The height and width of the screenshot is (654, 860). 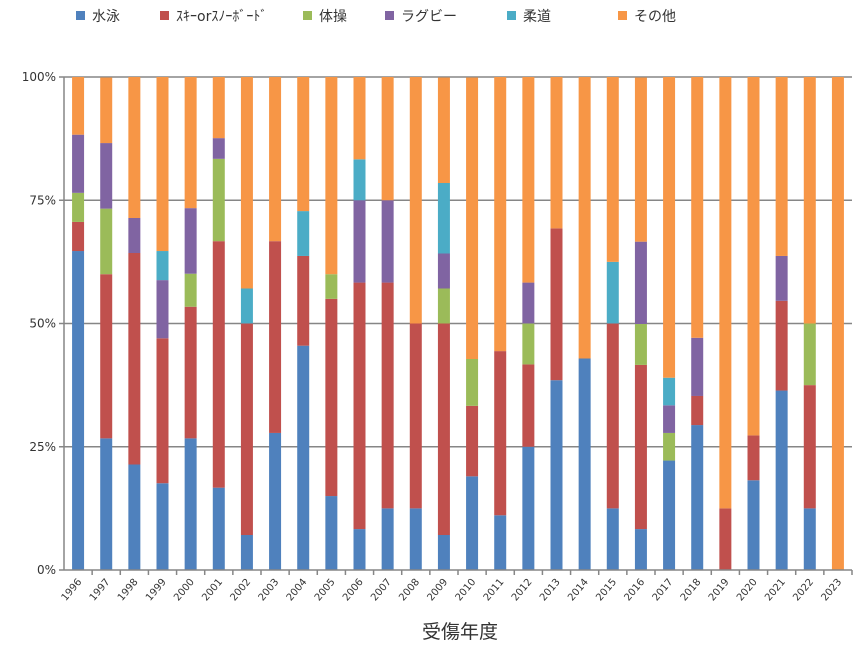 What do you see at coordinates (46, 570) in the screenshot?
I see `y-tick-label: 0%` at bounding box center [46, 570].